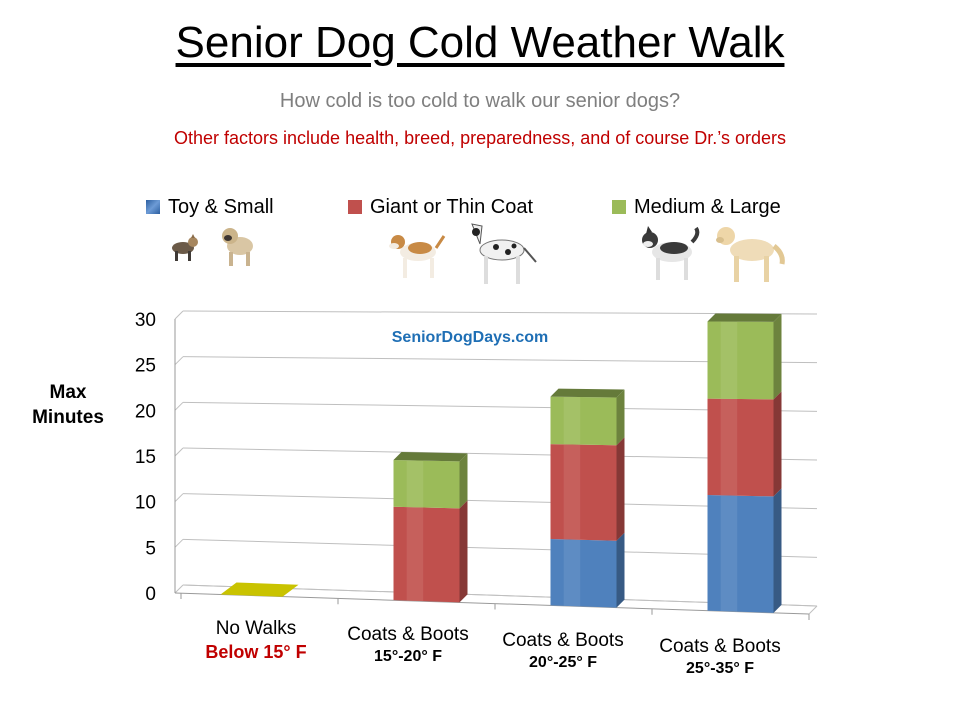 This screenshot has width=960, height=720. What do you see at coordinates (145, 503) in the screenshot?
I see `y-tick-label: 10` at bounding box center [145, 503].